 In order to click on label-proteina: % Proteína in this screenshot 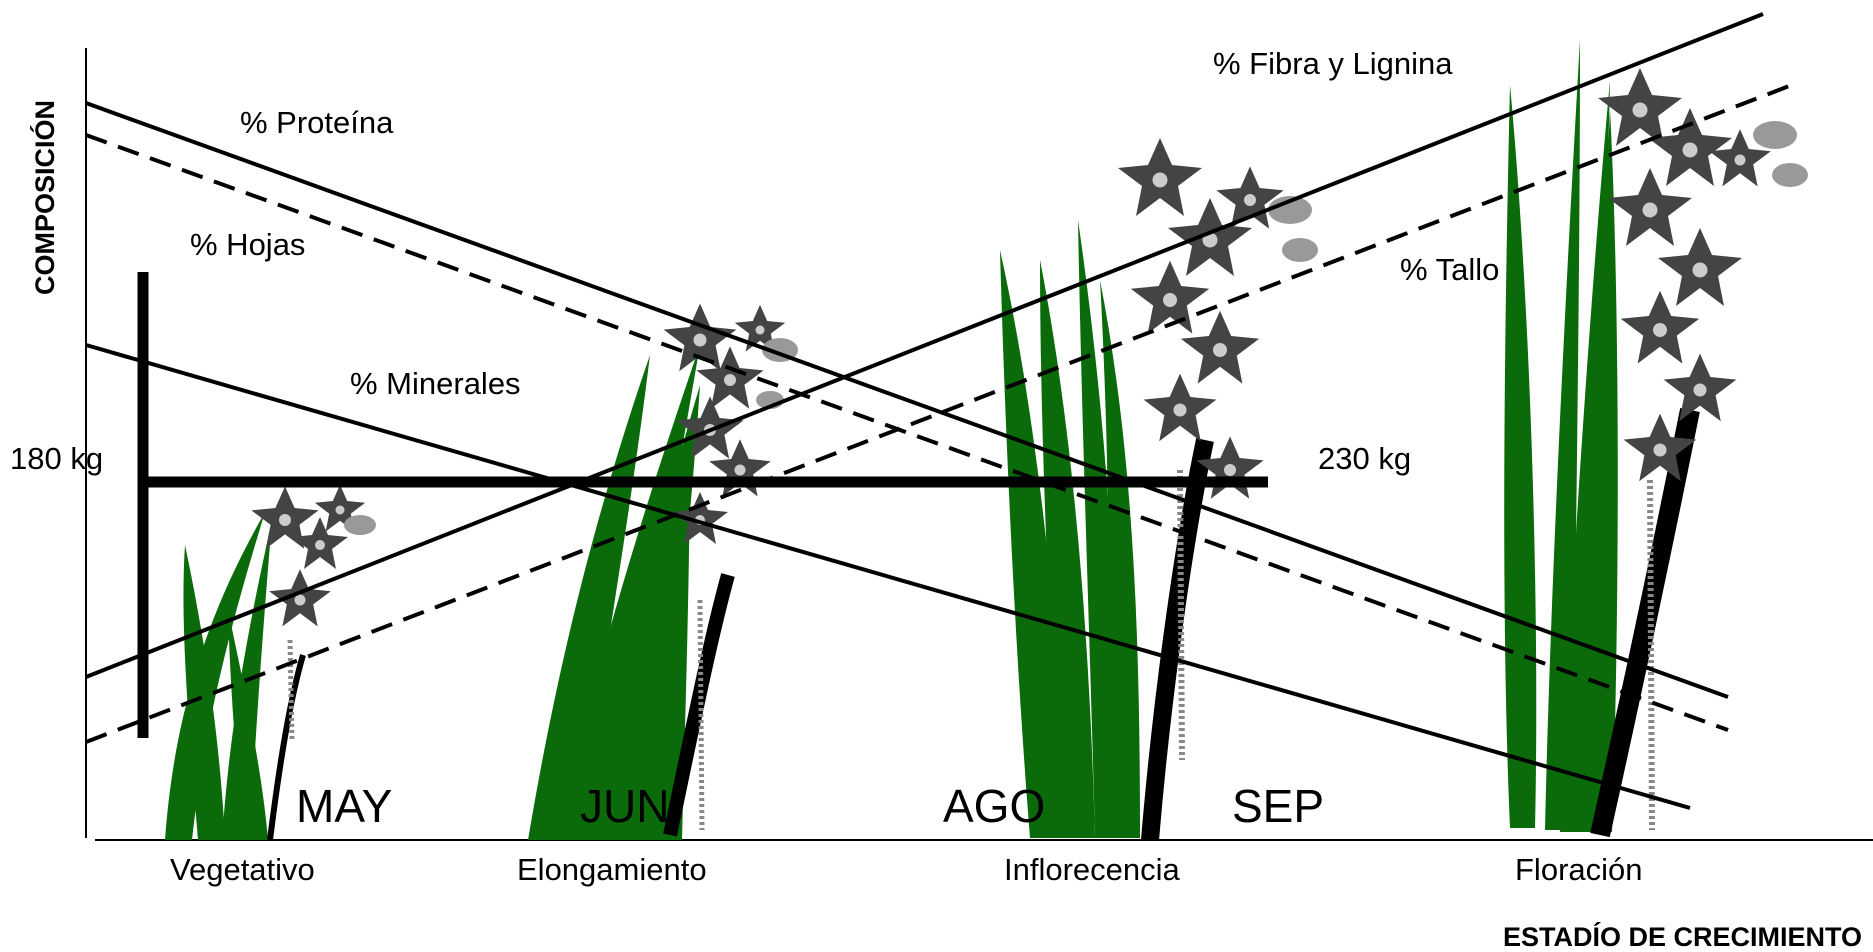, I will do `click(317, 122)`.